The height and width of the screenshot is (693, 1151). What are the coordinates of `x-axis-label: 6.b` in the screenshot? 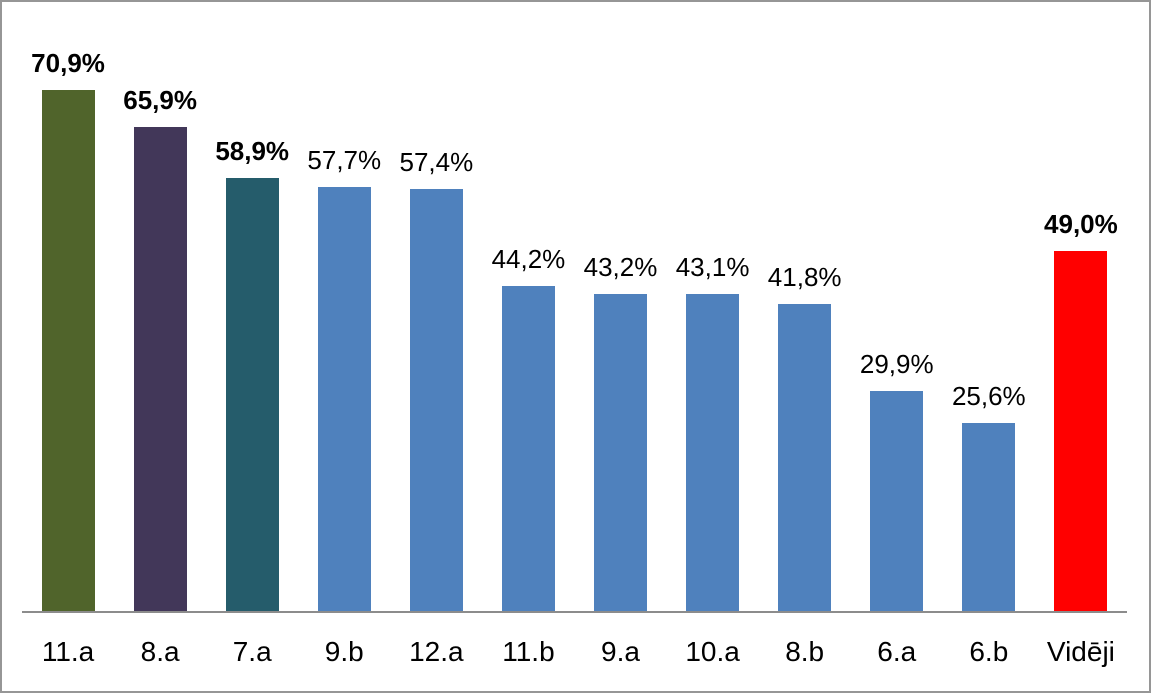 It's located at (989, 651).